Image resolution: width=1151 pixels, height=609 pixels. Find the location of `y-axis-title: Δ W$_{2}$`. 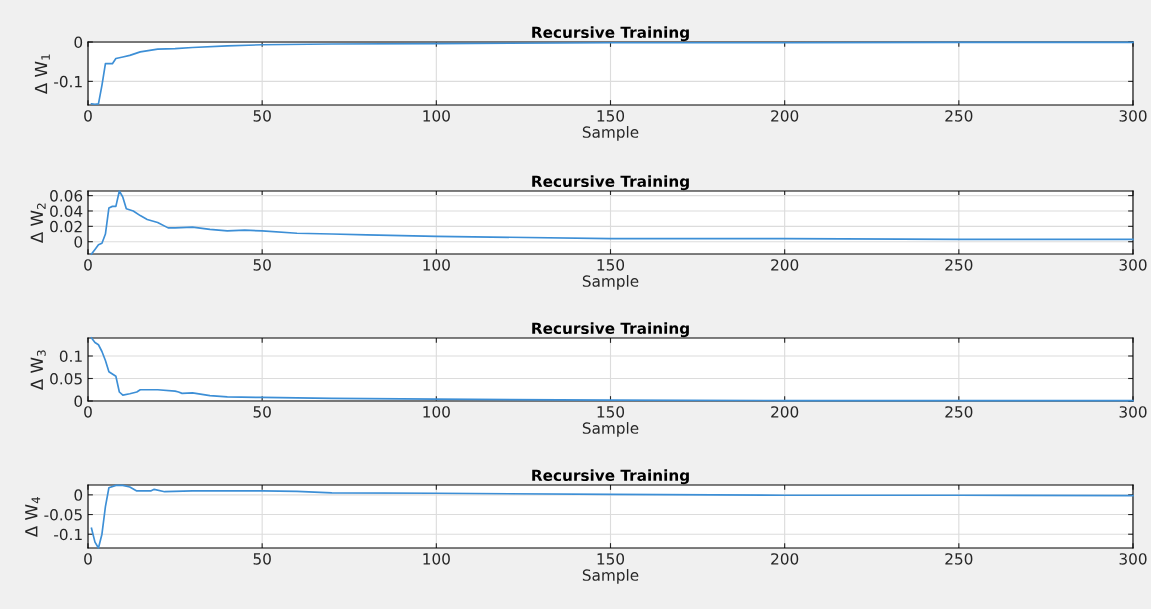

y-axis-title: Δ W$_{2}$ is located at coordinates (38, 223).